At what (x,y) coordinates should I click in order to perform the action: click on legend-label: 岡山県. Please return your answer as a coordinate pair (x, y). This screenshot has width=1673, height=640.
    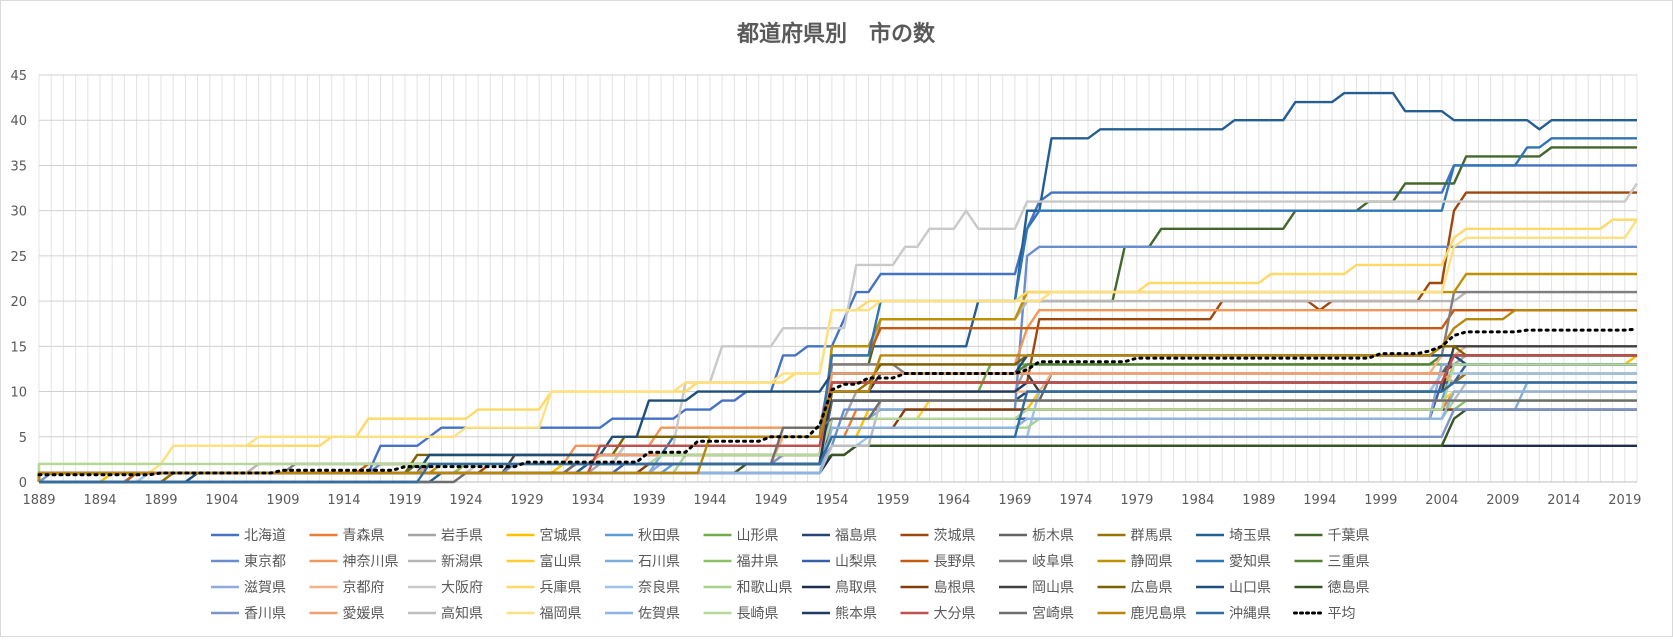
    Looking at the image, I should click on (1053, 588).